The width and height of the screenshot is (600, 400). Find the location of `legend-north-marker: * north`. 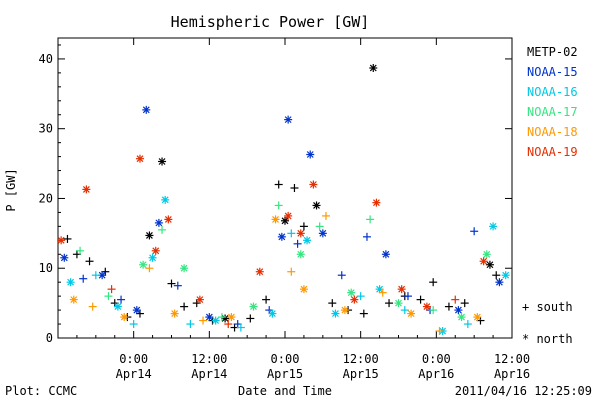

legend-north-marker: * north is located at coordinates (547, 339).